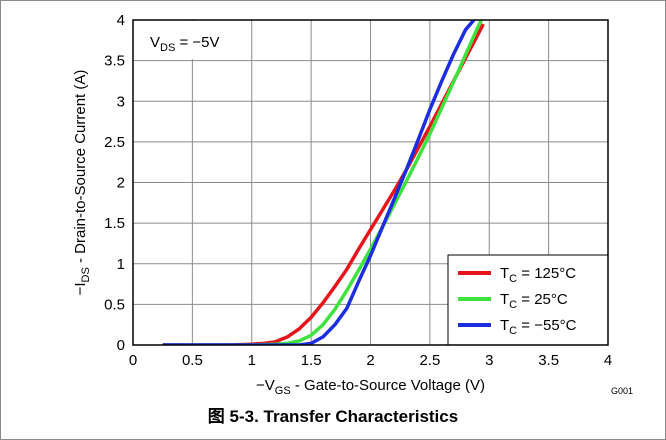 The image size is (666, 440). I want to click on legend-label-2: TC = −55°C, so click(538, 327).